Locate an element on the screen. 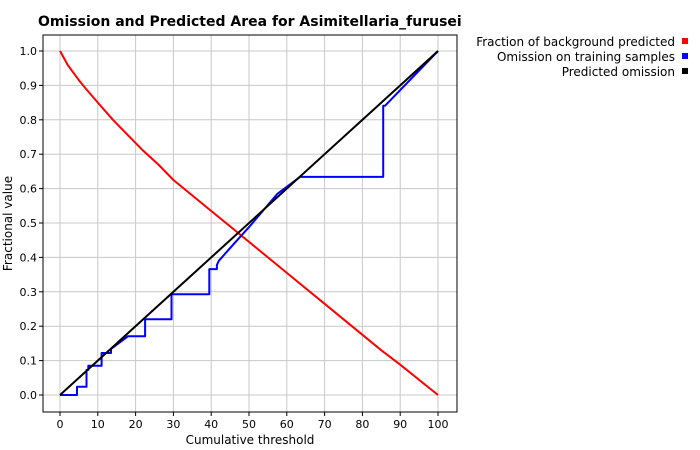  x-tick-label: 50 is located at coordinates (249, 424).